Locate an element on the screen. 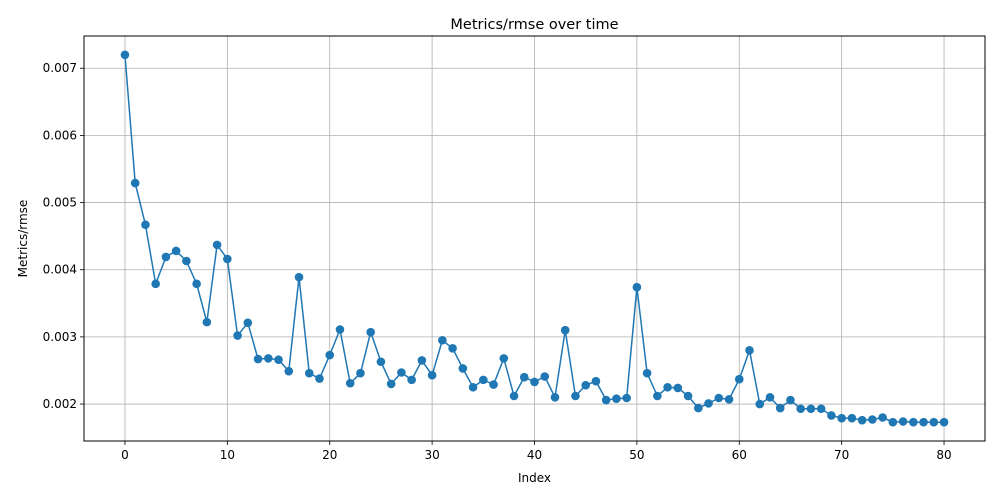 The width and height of the screenshot is (1000, 500). y-tick-label: 0.006 is located at coordinates (60, 135).